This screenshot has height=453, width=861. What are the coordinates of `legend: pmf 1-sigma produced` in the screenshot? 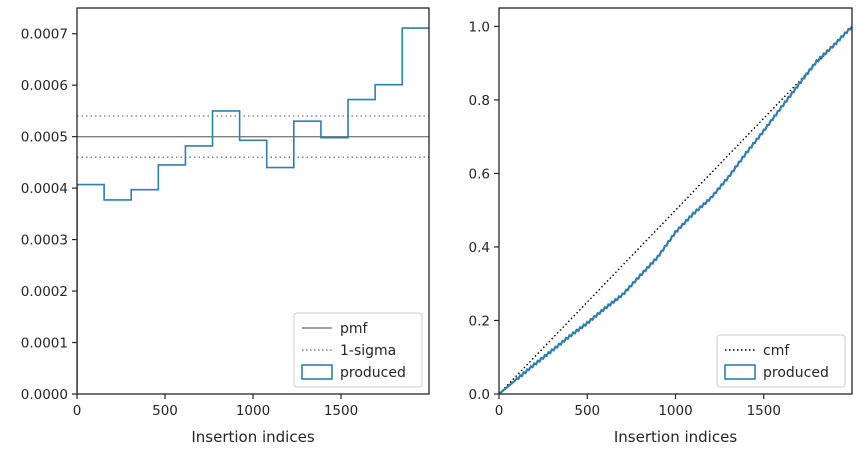 It's located at (358, 350).